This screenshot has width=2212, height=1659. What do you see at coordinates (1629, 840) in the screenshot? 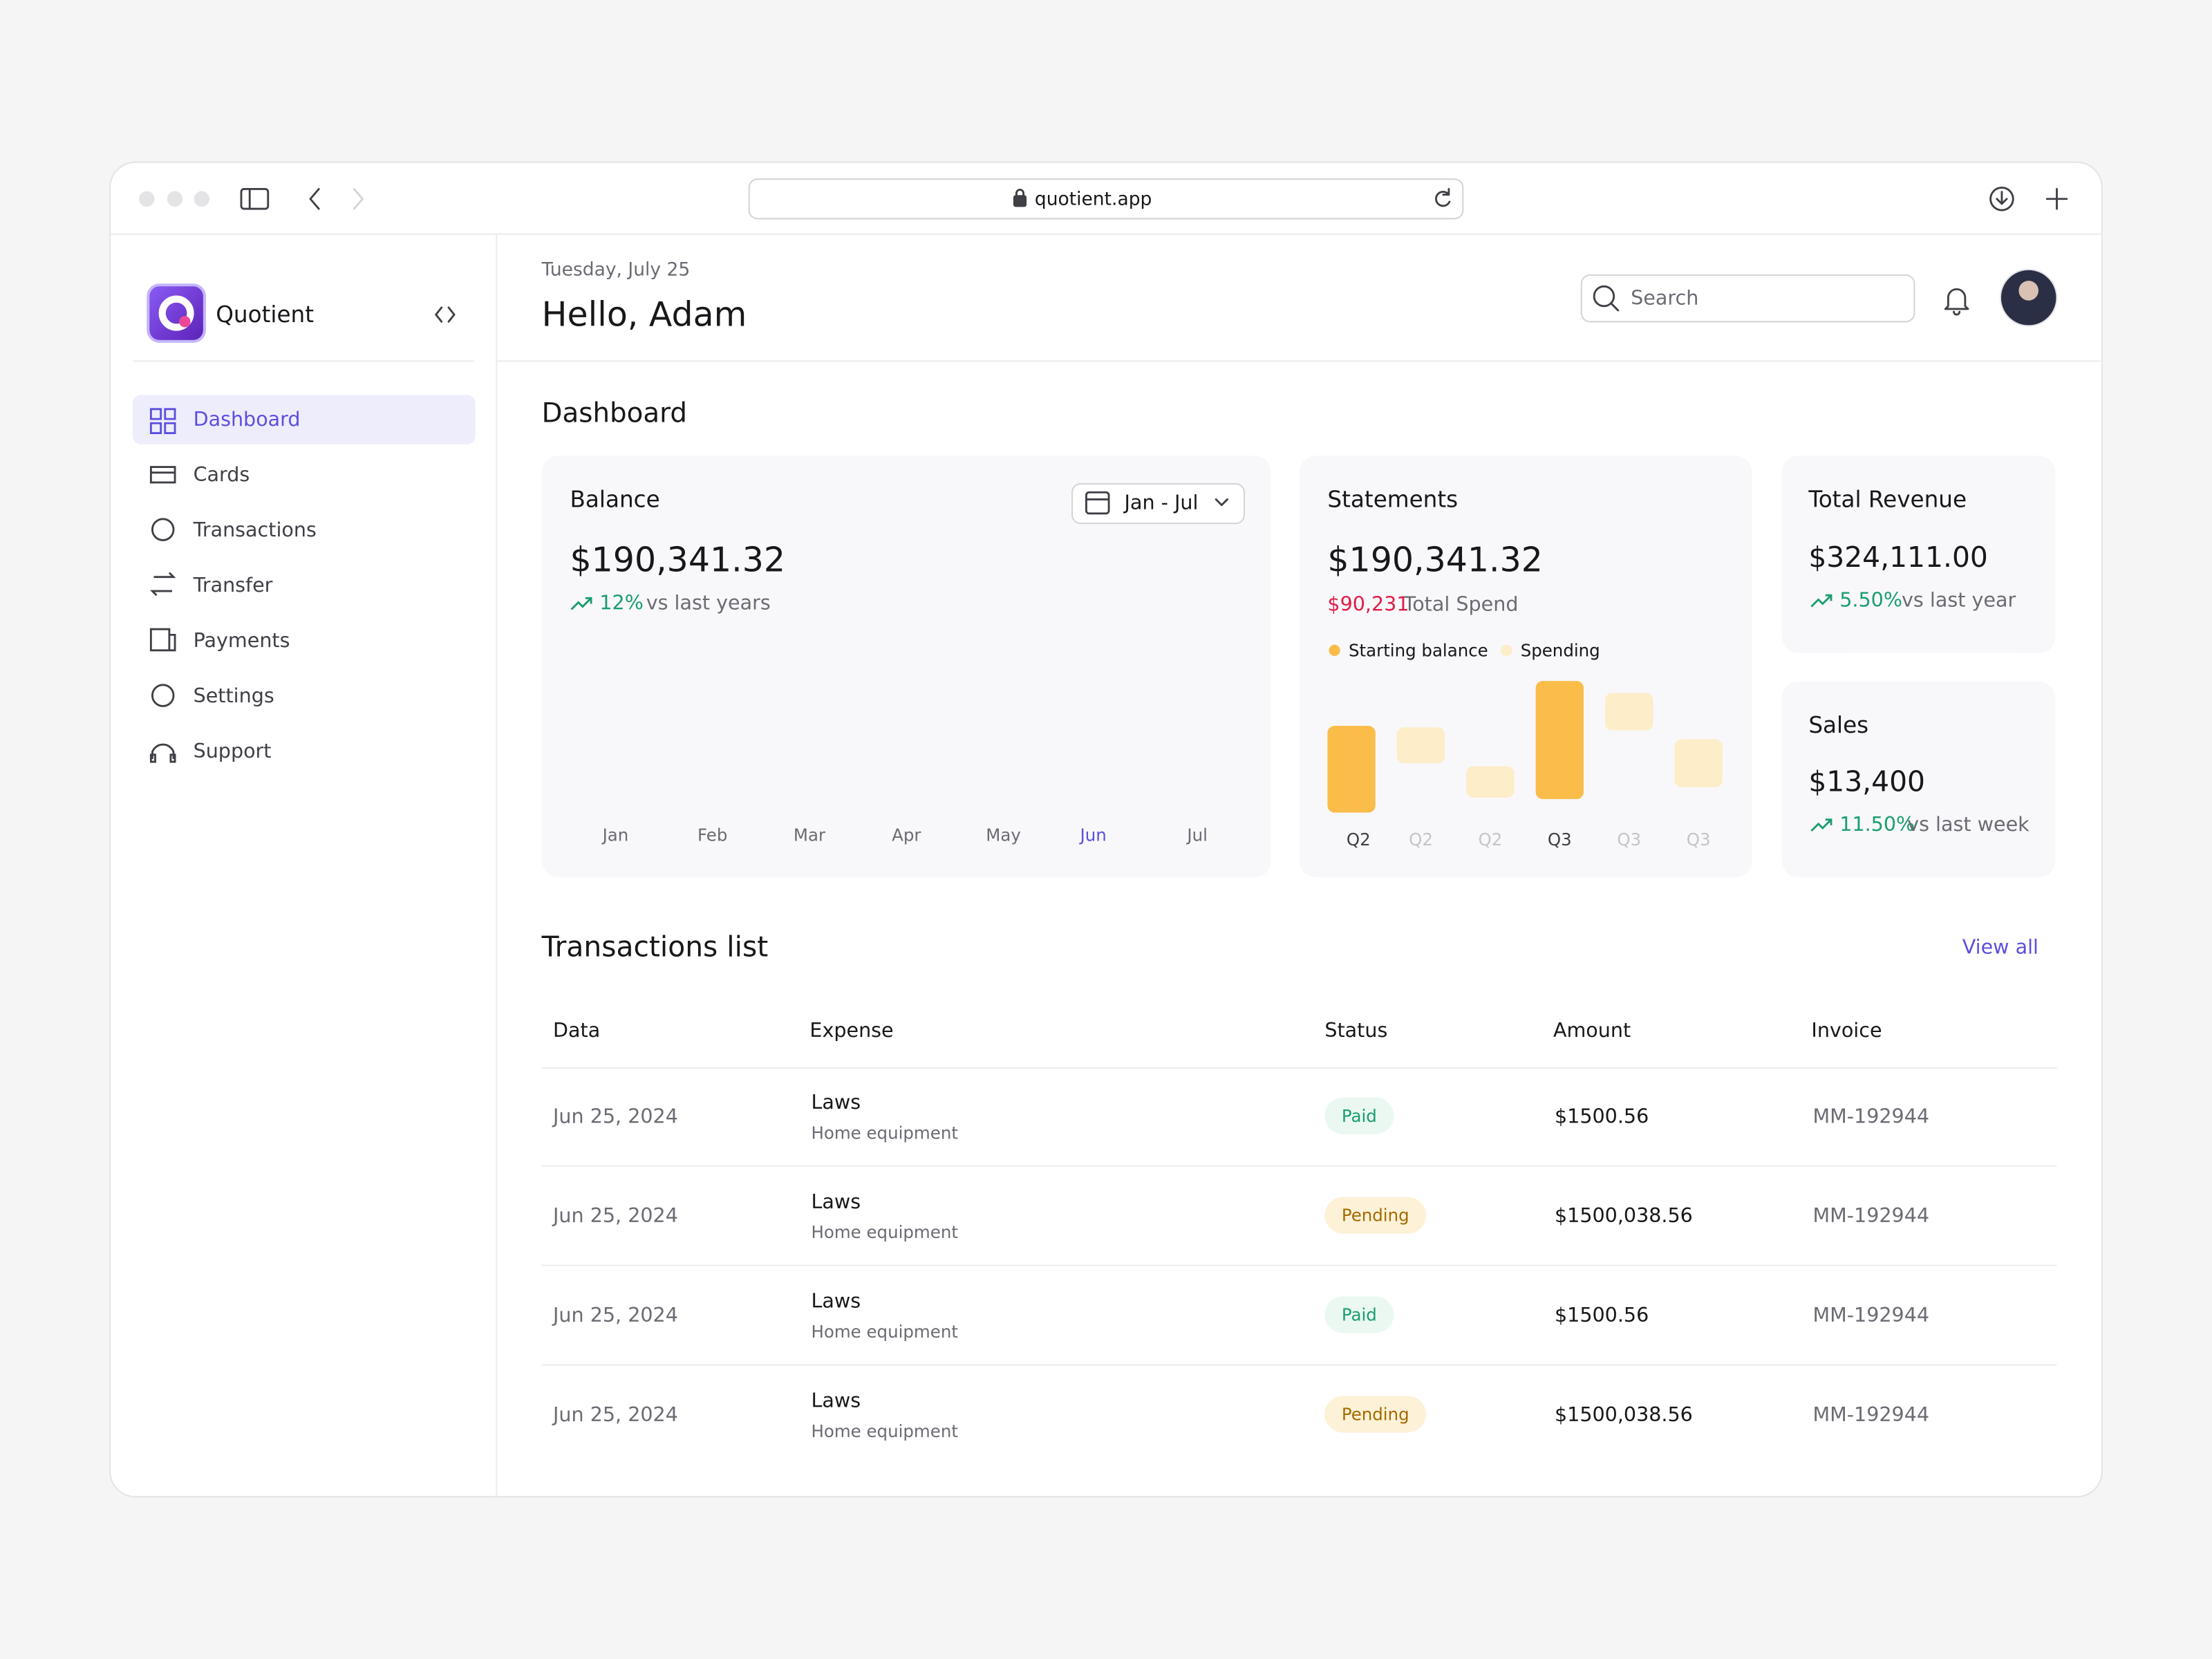
I see `x-tick-label: Q3` at bounding box center [1629, 840].